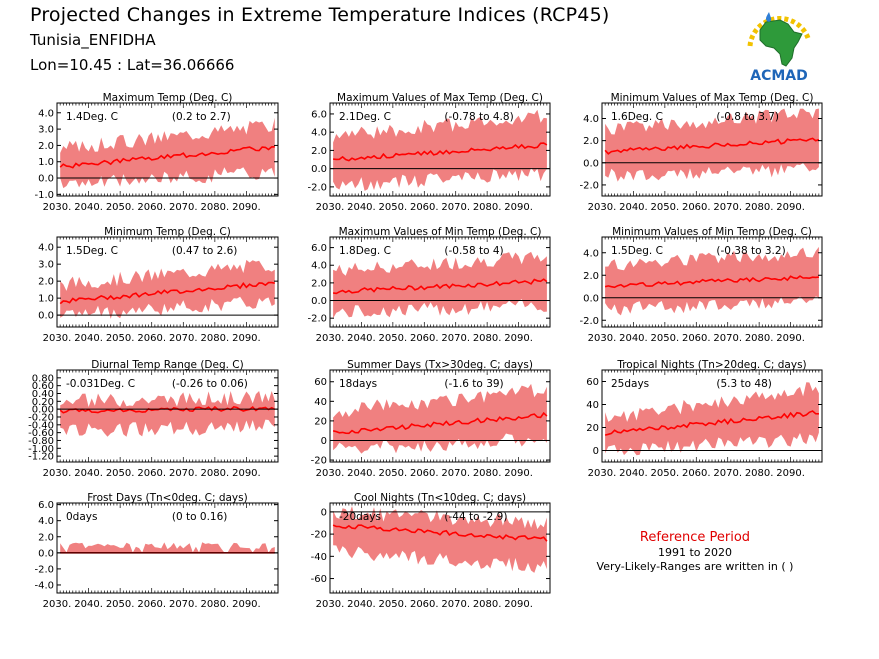 The height and width of the screenshot is (659, 879). Describe the element at coordinates (319, 535) in the screenshot. I see `y-tick-label: -20` at that location.